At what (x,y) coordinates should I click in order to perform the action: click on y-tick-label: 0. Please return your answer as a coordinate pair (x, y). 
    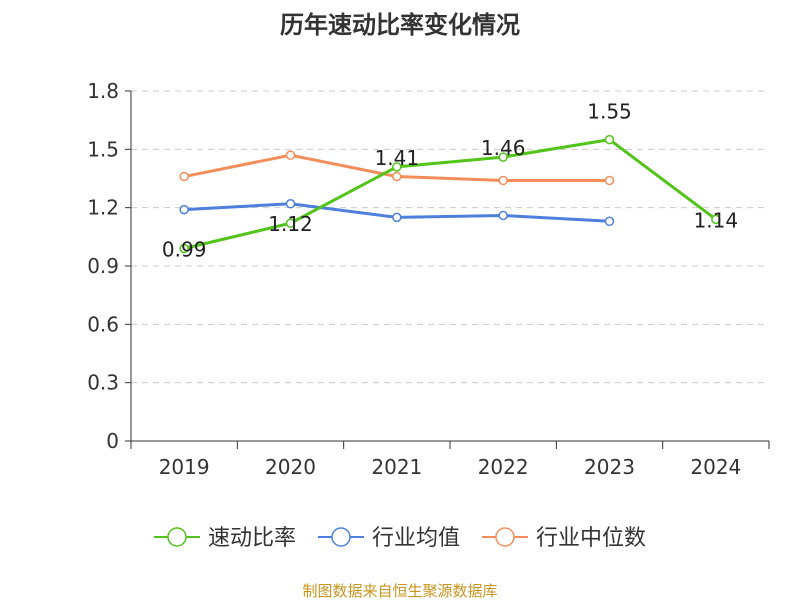
    Looking at the image, I should click on (112, 441).